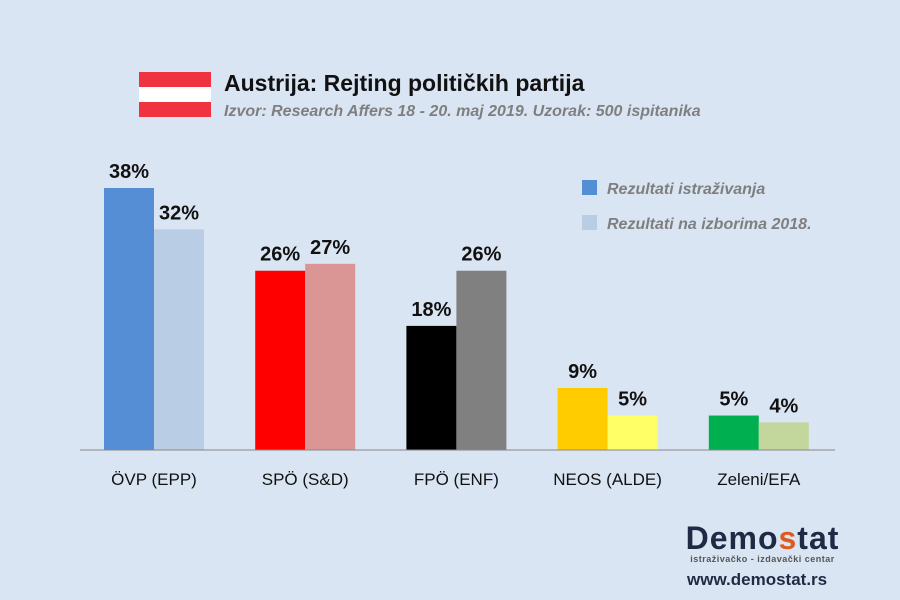 The height and width of the screenshot is (600, 900). What do you see at coordinates (759, 479) in the screenshot?
I see `x-tick-label: Zeleni/EFA` at bounding box center [759, 479].